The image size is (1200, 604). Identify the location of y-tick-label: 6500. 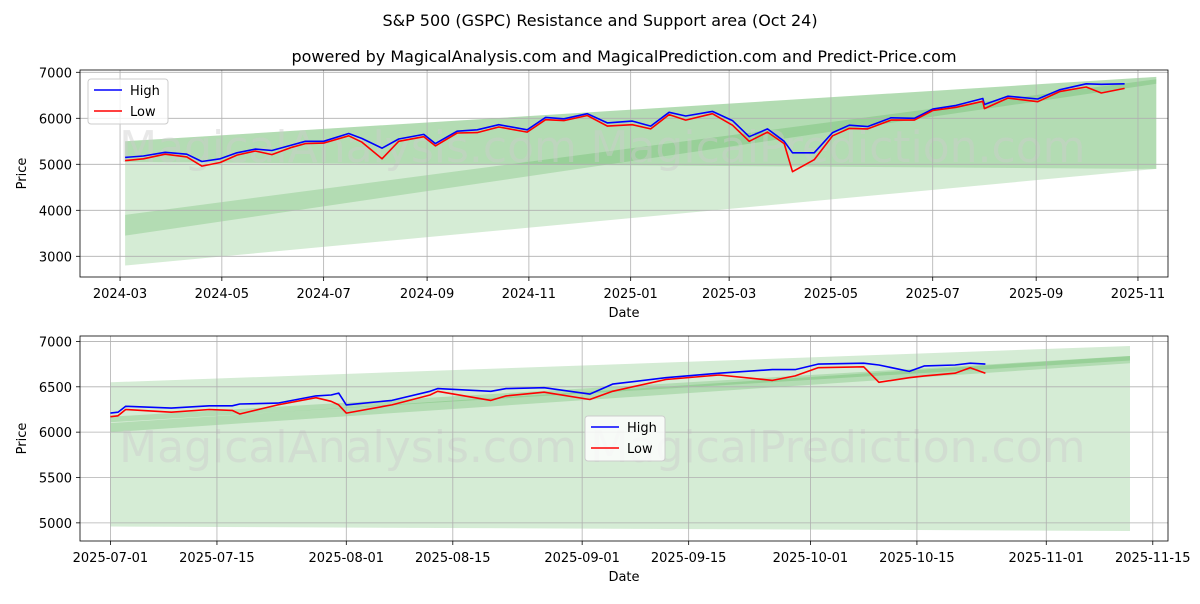
(55, 388).